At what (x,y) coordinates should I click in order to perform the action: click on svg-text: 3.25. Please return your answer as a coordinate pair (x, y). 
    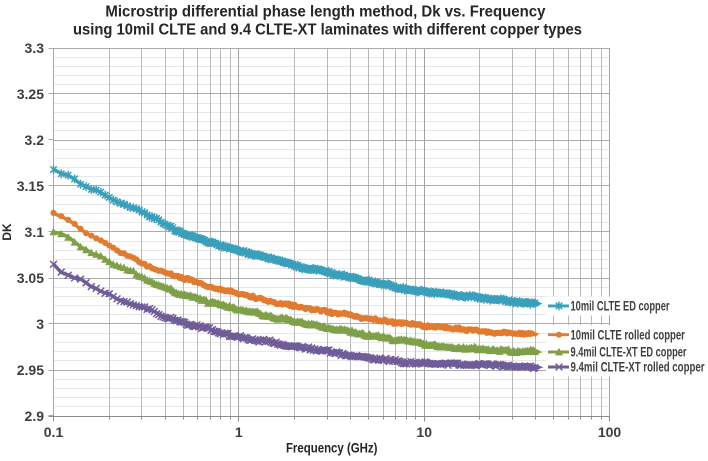
    Looking at the image, I should click on (30, 94).